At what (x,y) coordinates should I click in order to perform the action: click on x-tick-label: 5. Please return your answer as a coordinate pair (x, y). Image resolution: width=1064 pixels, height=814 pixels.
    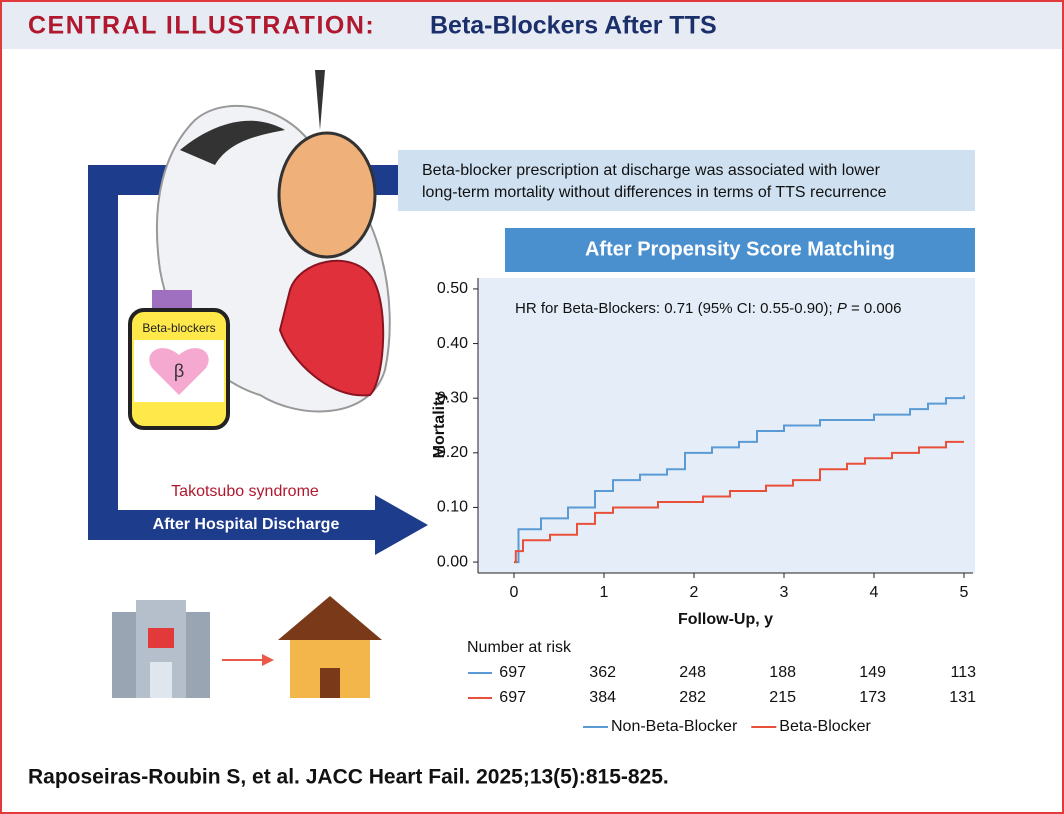
    Looking at the image, I should click on (964, 592).